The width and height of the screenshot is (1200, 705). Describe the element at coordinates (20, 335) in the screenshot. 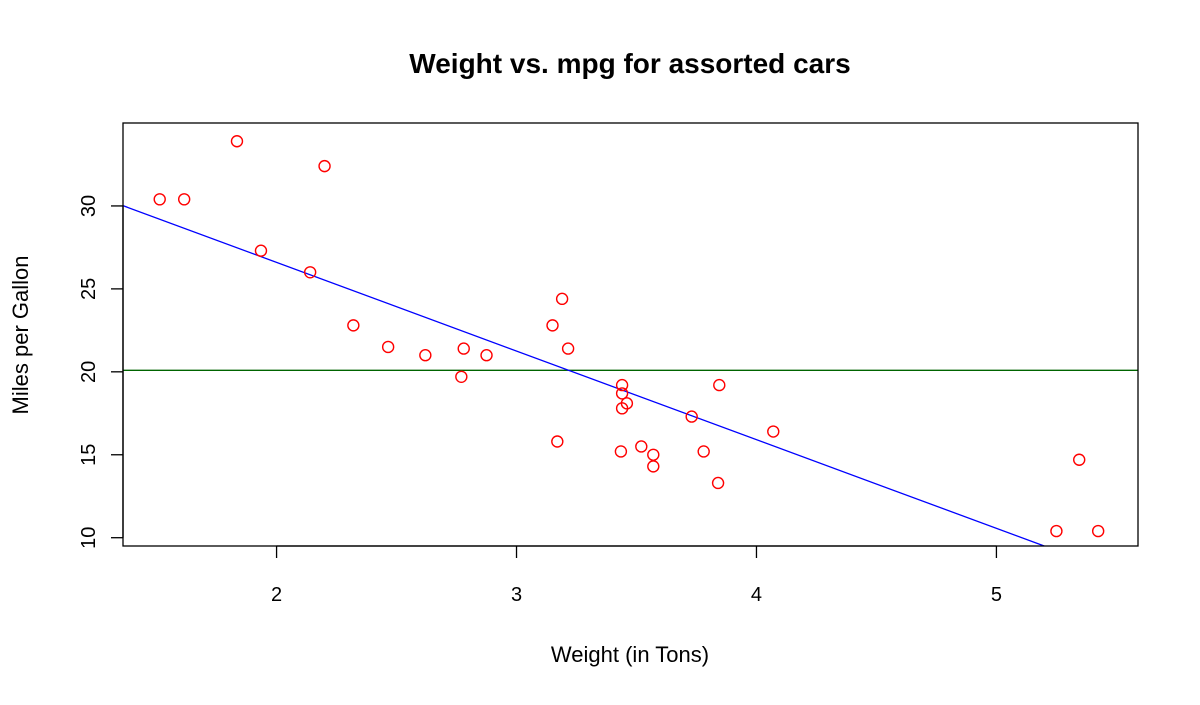

I see `y-axis-label: Miles per Gallon` at that location.